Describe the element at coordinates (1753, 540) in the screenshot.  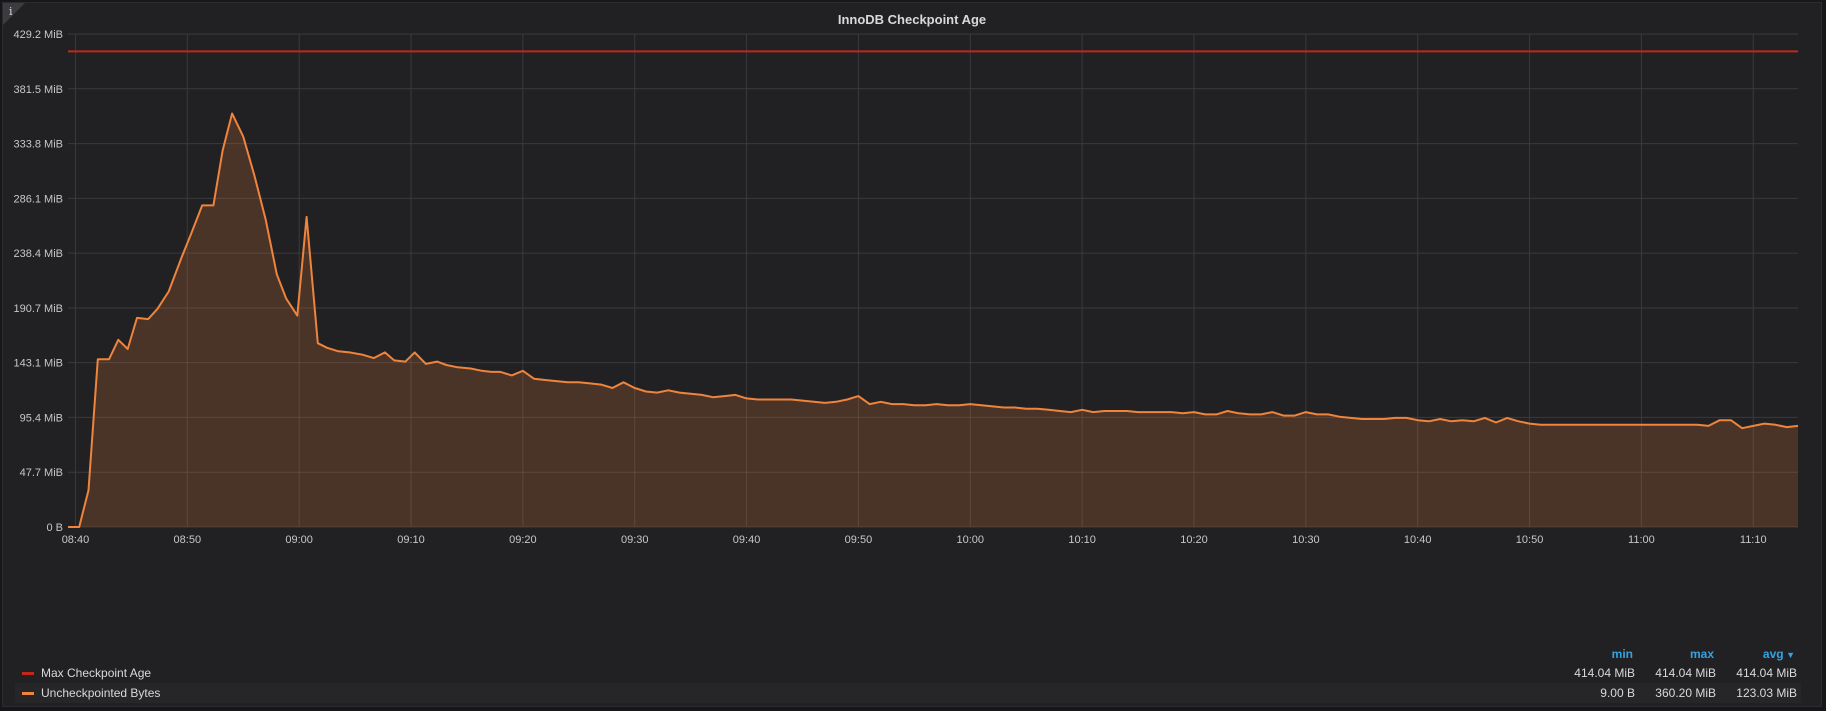
I see `x-tick-label: 11:10` at that location.